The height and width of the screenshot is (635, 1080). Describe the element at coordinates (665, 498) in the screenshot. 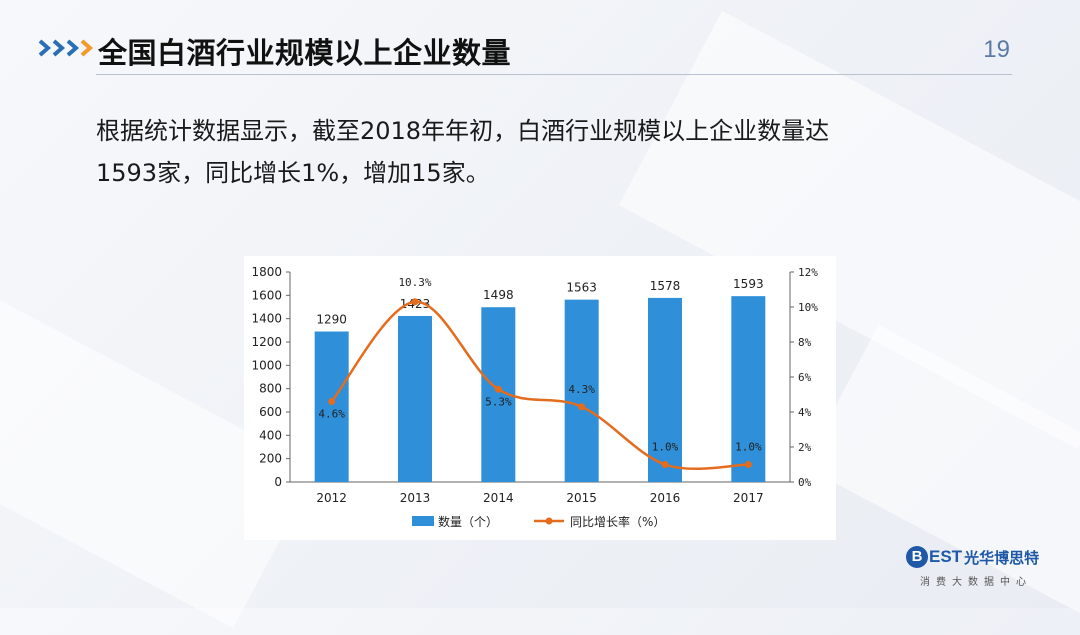

I see `x-tick-label: 2016` at that location.